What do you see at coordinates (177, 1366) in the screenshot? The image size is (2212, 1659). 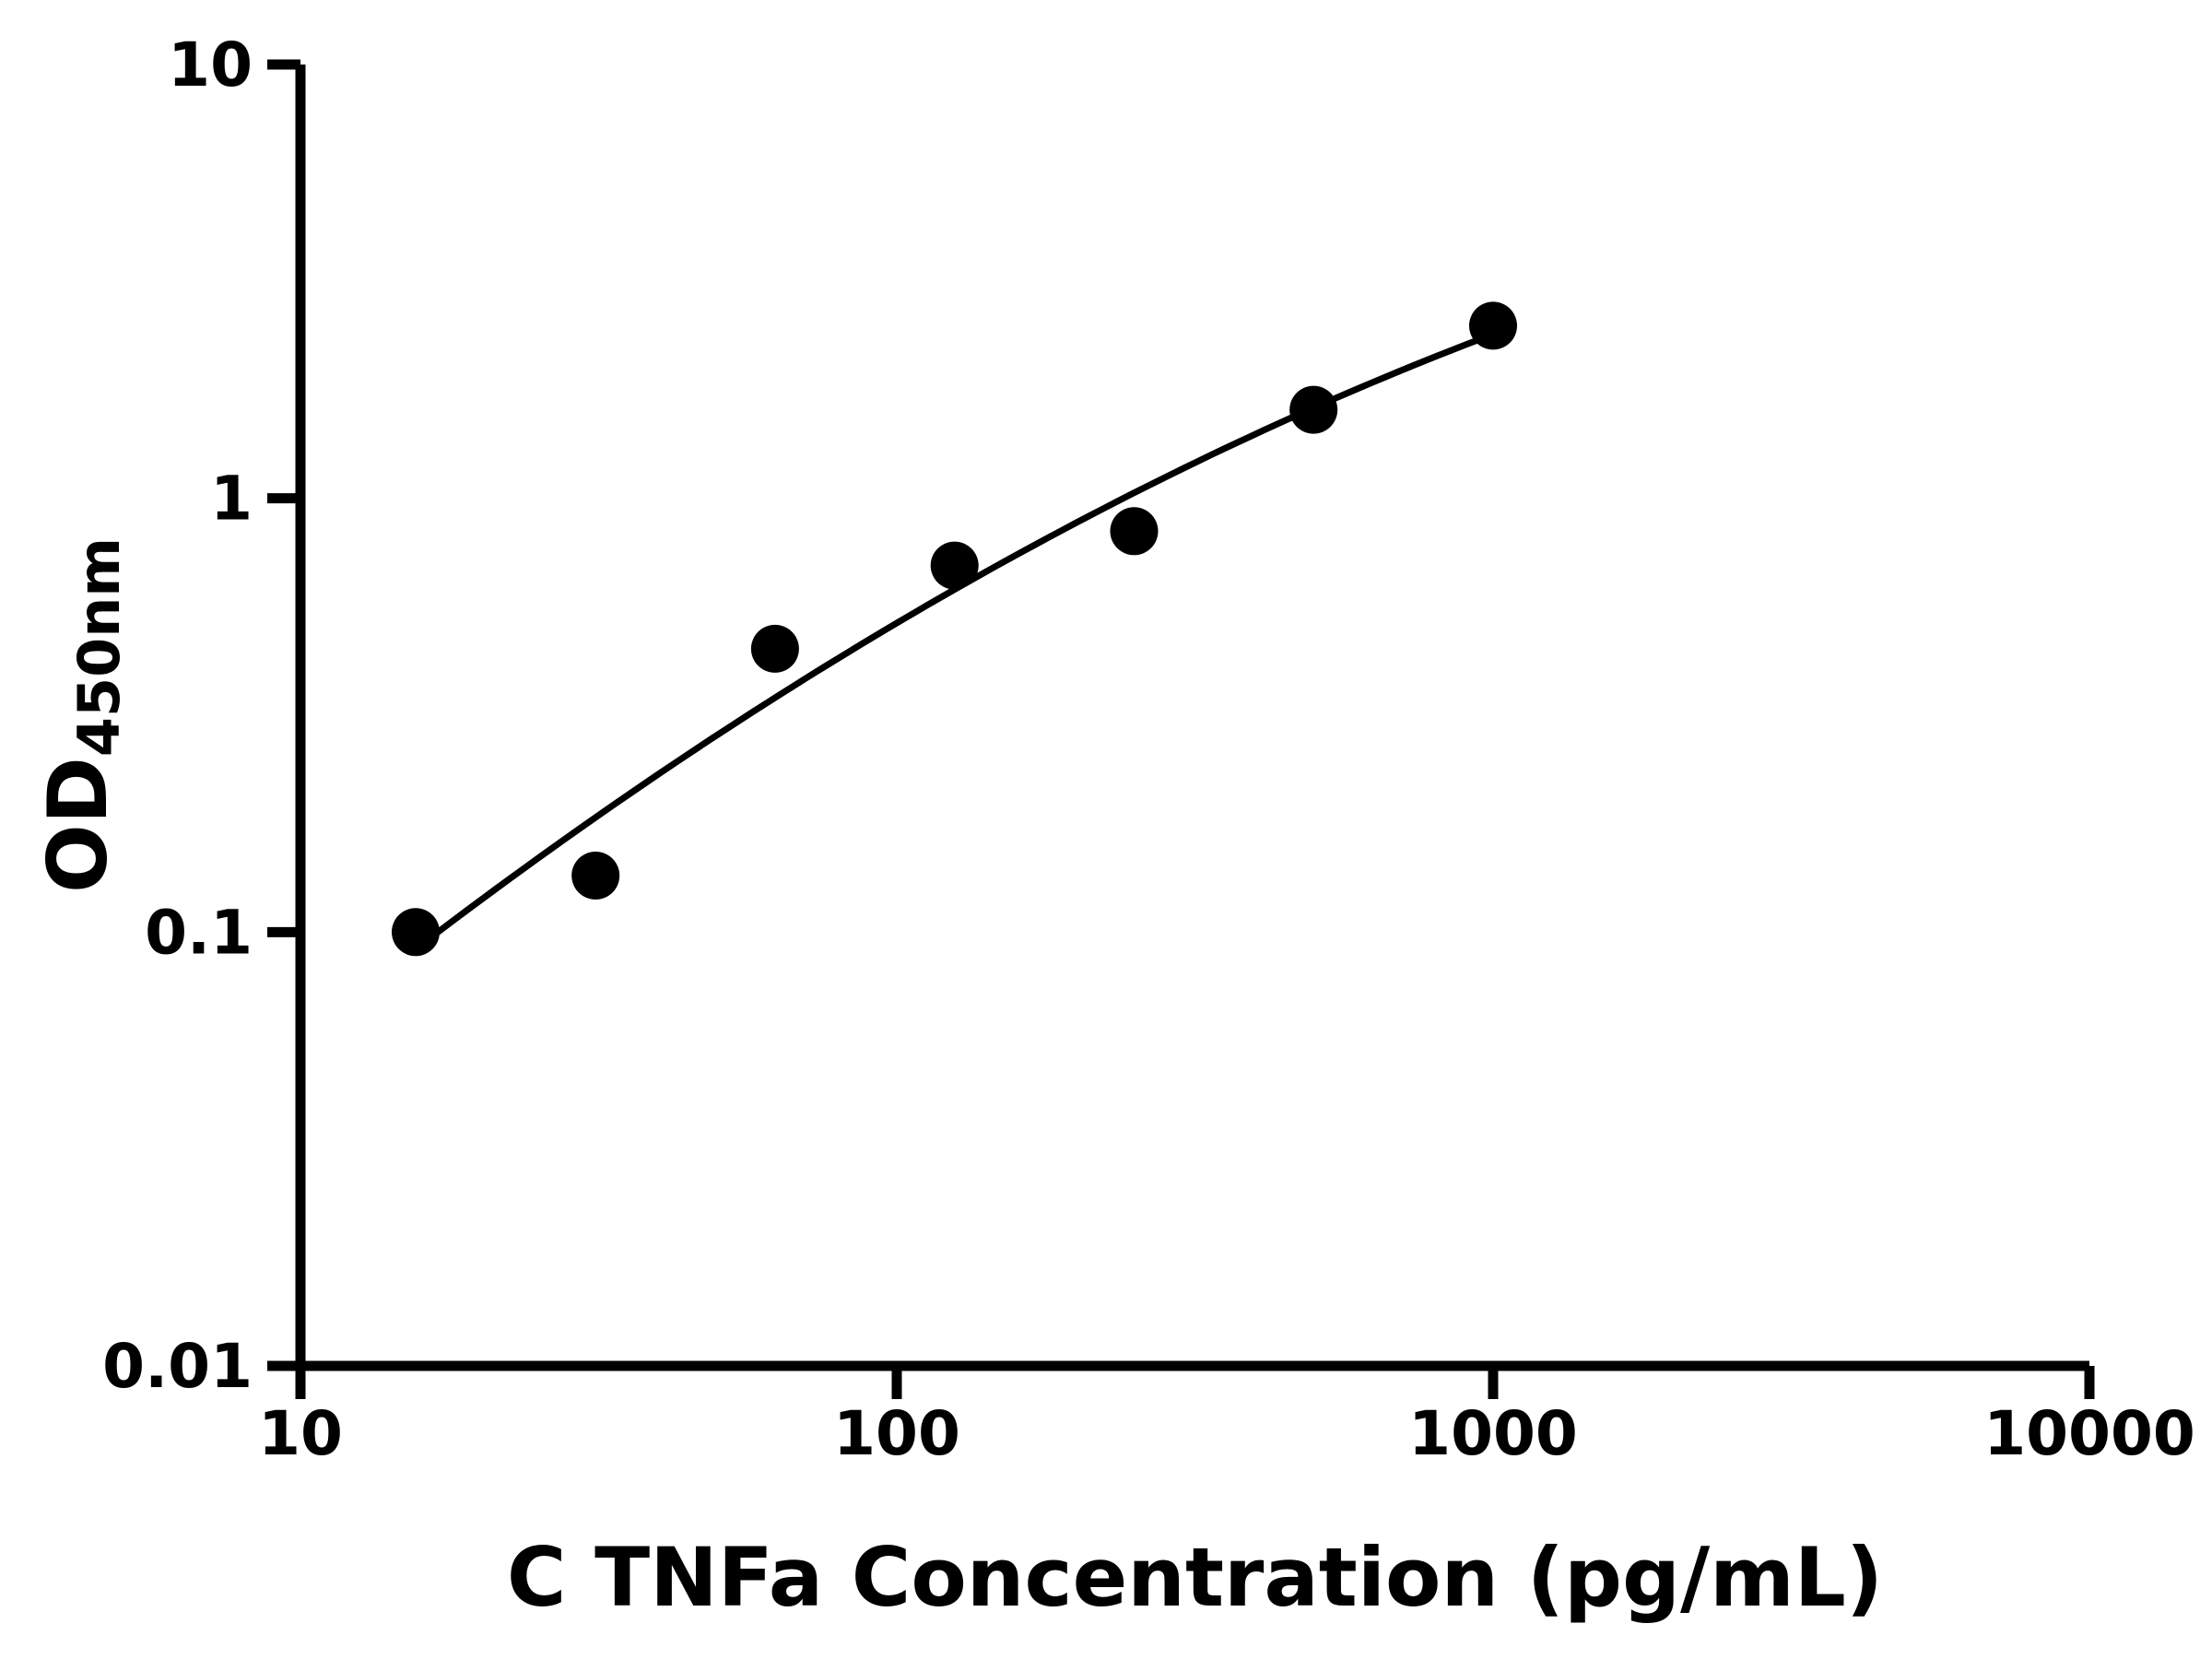 I see `y-tick-label: 0.01` at bounding box center [177, 1366].